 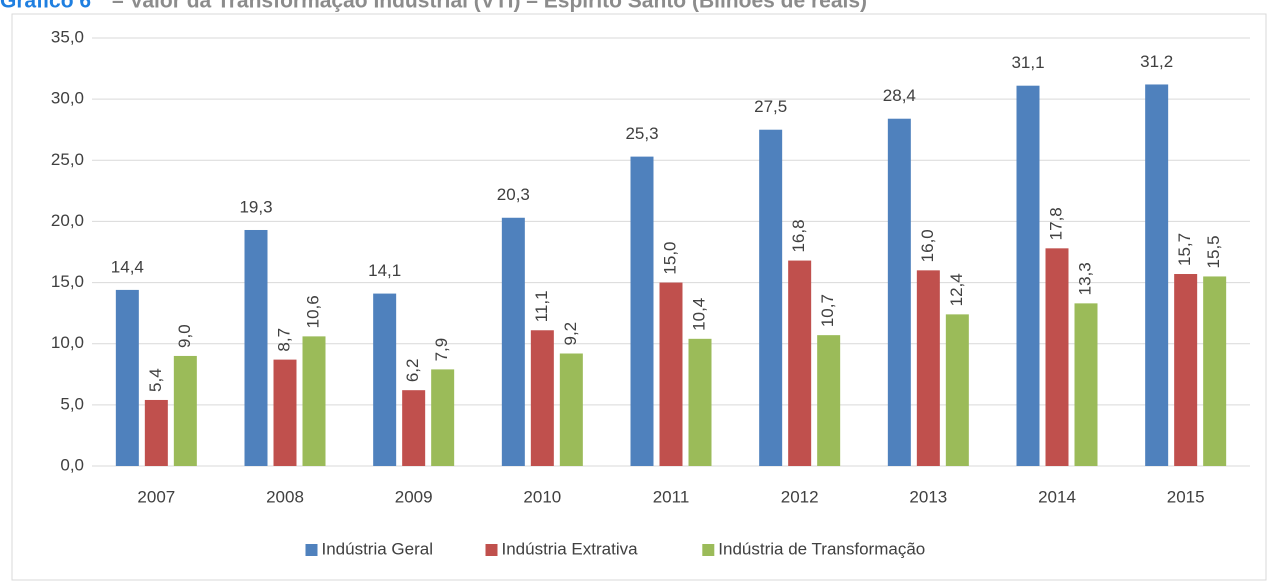 I want to click on data-label: 10,6, so click(x=312, y=311).